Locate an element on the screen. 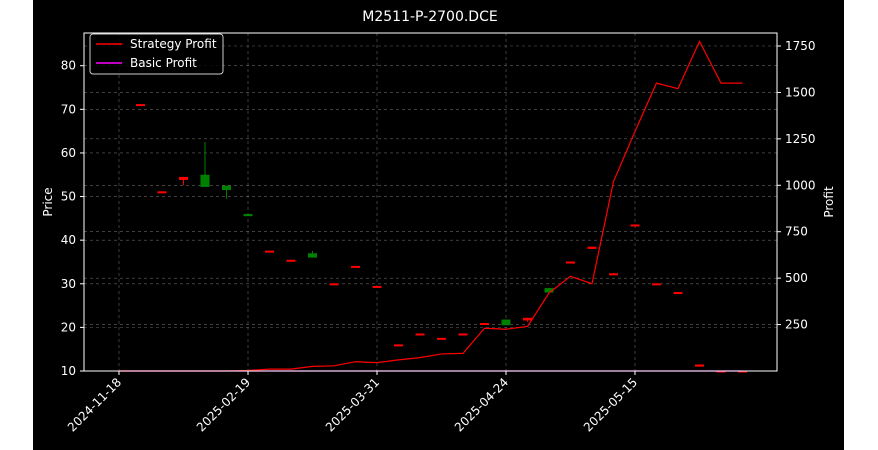  left-axis: 10 20 30 40 50 60 70 80 is located at coordinates (72, 218).